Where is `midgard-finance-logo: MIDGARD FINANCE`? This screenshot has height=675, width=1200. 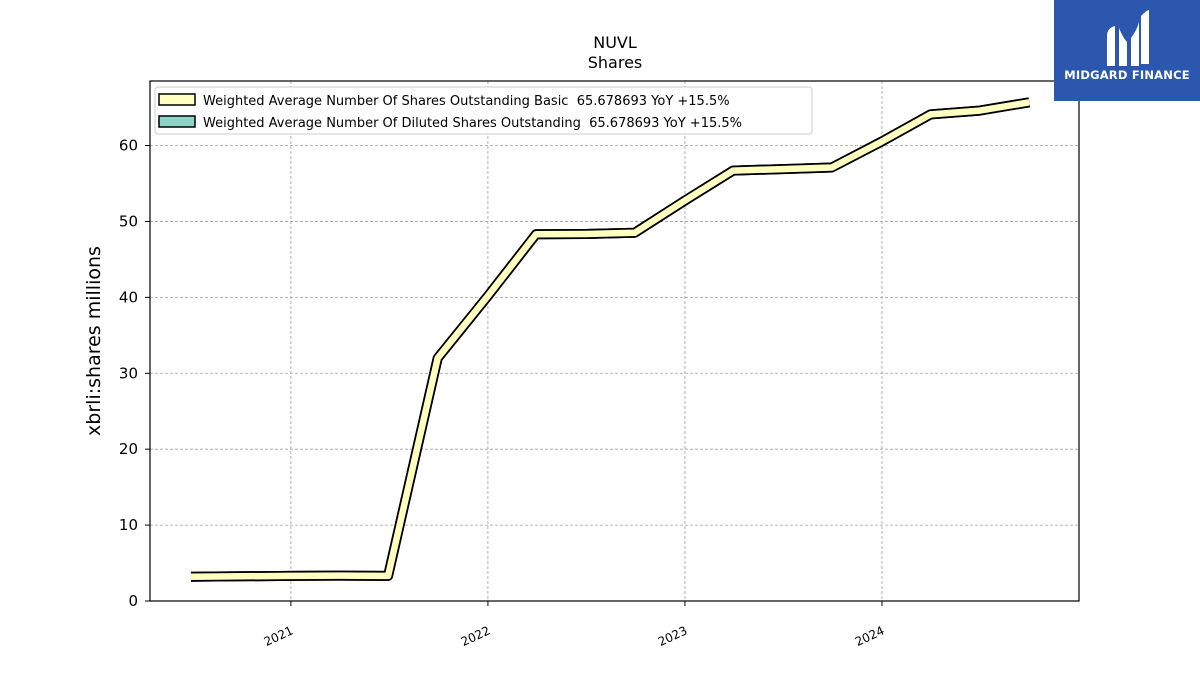 midgard-finance-logo: MIDGARD FINANCE is located at coordinates (1127, 50).